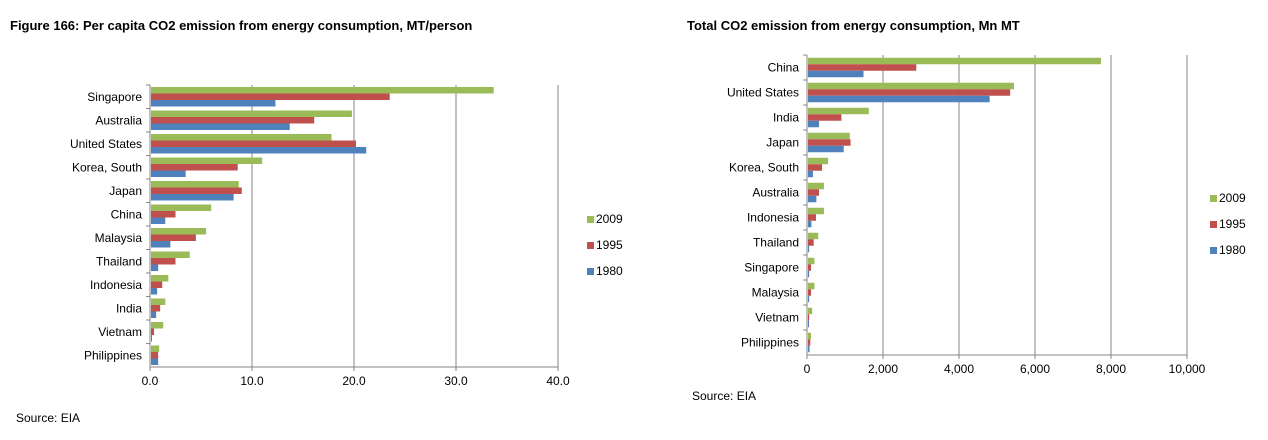 The image size is (1268, 440). I want to click on right-category-label-malaysia: Malaysia, so click(776, 293).